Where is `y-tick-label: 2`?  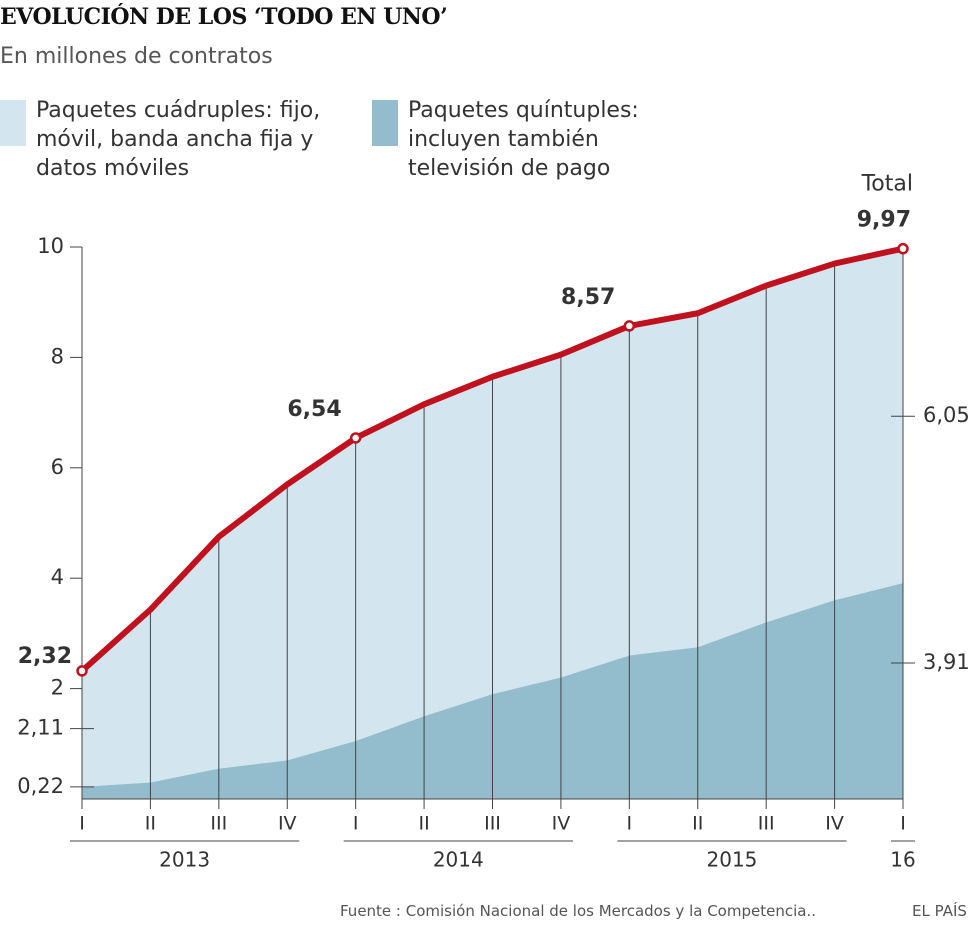
y-tick-label: 2 is located at coordinates (57, 688).